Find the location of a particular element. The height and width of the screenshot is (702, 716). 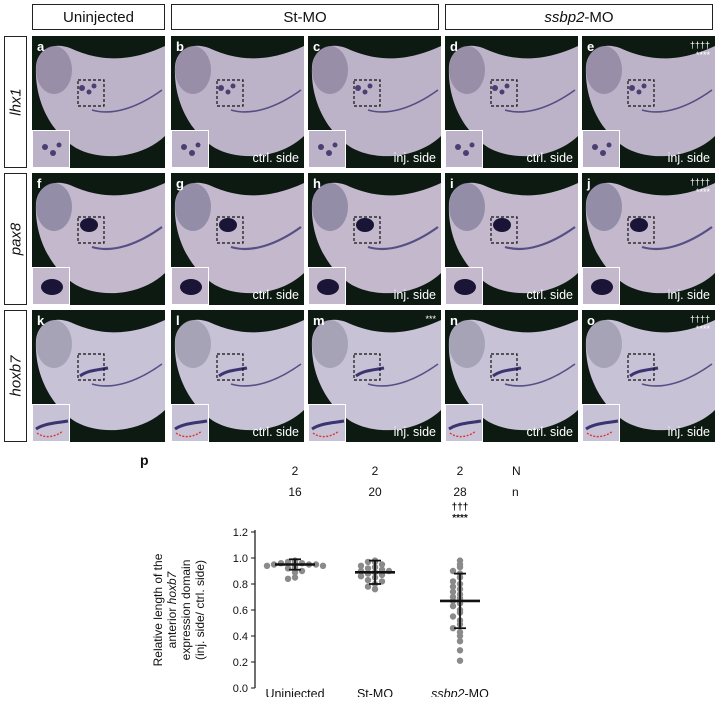

panel-k: k is located at coordinates (98, 376).